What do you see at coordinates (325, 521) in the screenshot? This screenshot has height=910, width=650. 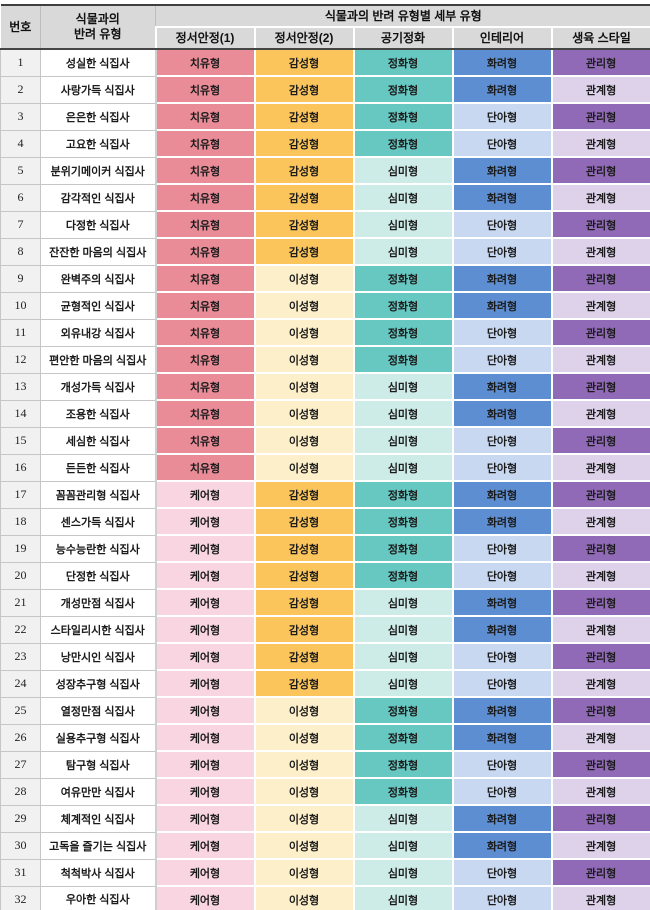 I see `table-row: 18 센스가득 식집사 케어형 감성형 정화형 화려형 관계형` at bounding box center [325, 521].